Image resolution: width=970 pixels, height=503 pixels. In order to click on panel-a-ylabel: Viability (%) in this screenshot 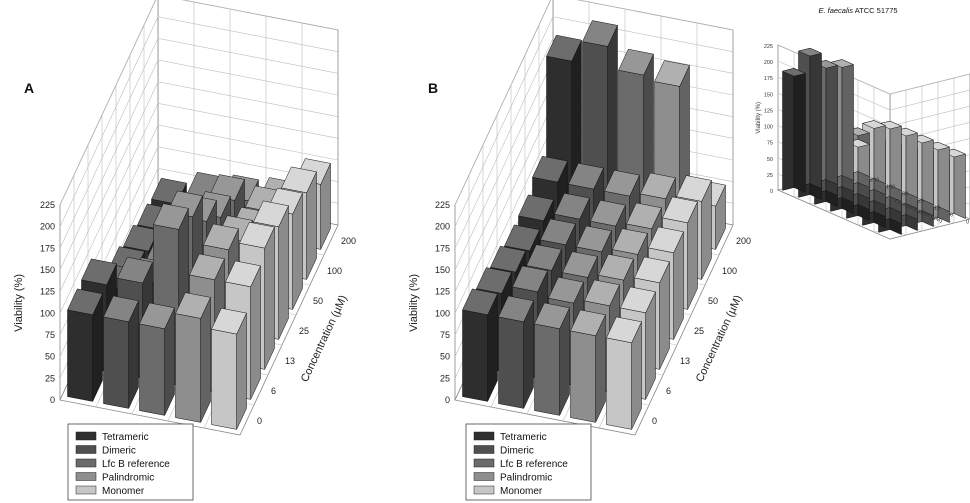, I will do `click(19, 303)`.